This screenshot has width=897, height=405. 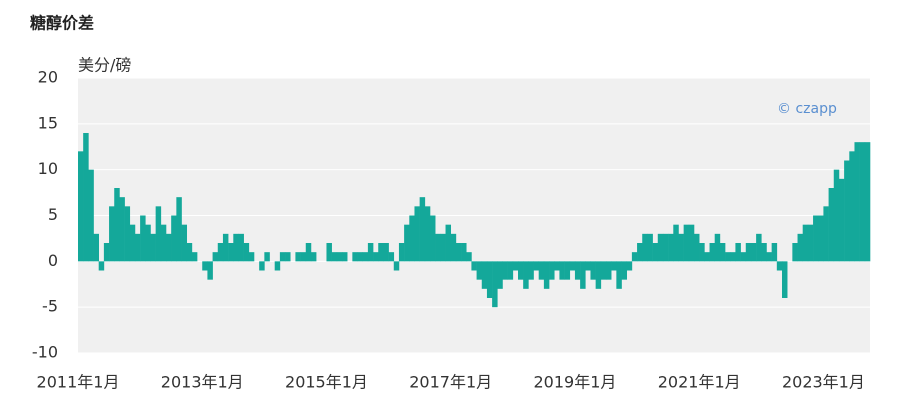 I want to click on x-tick-label: 2011年1月, so click(x=78, y=382).